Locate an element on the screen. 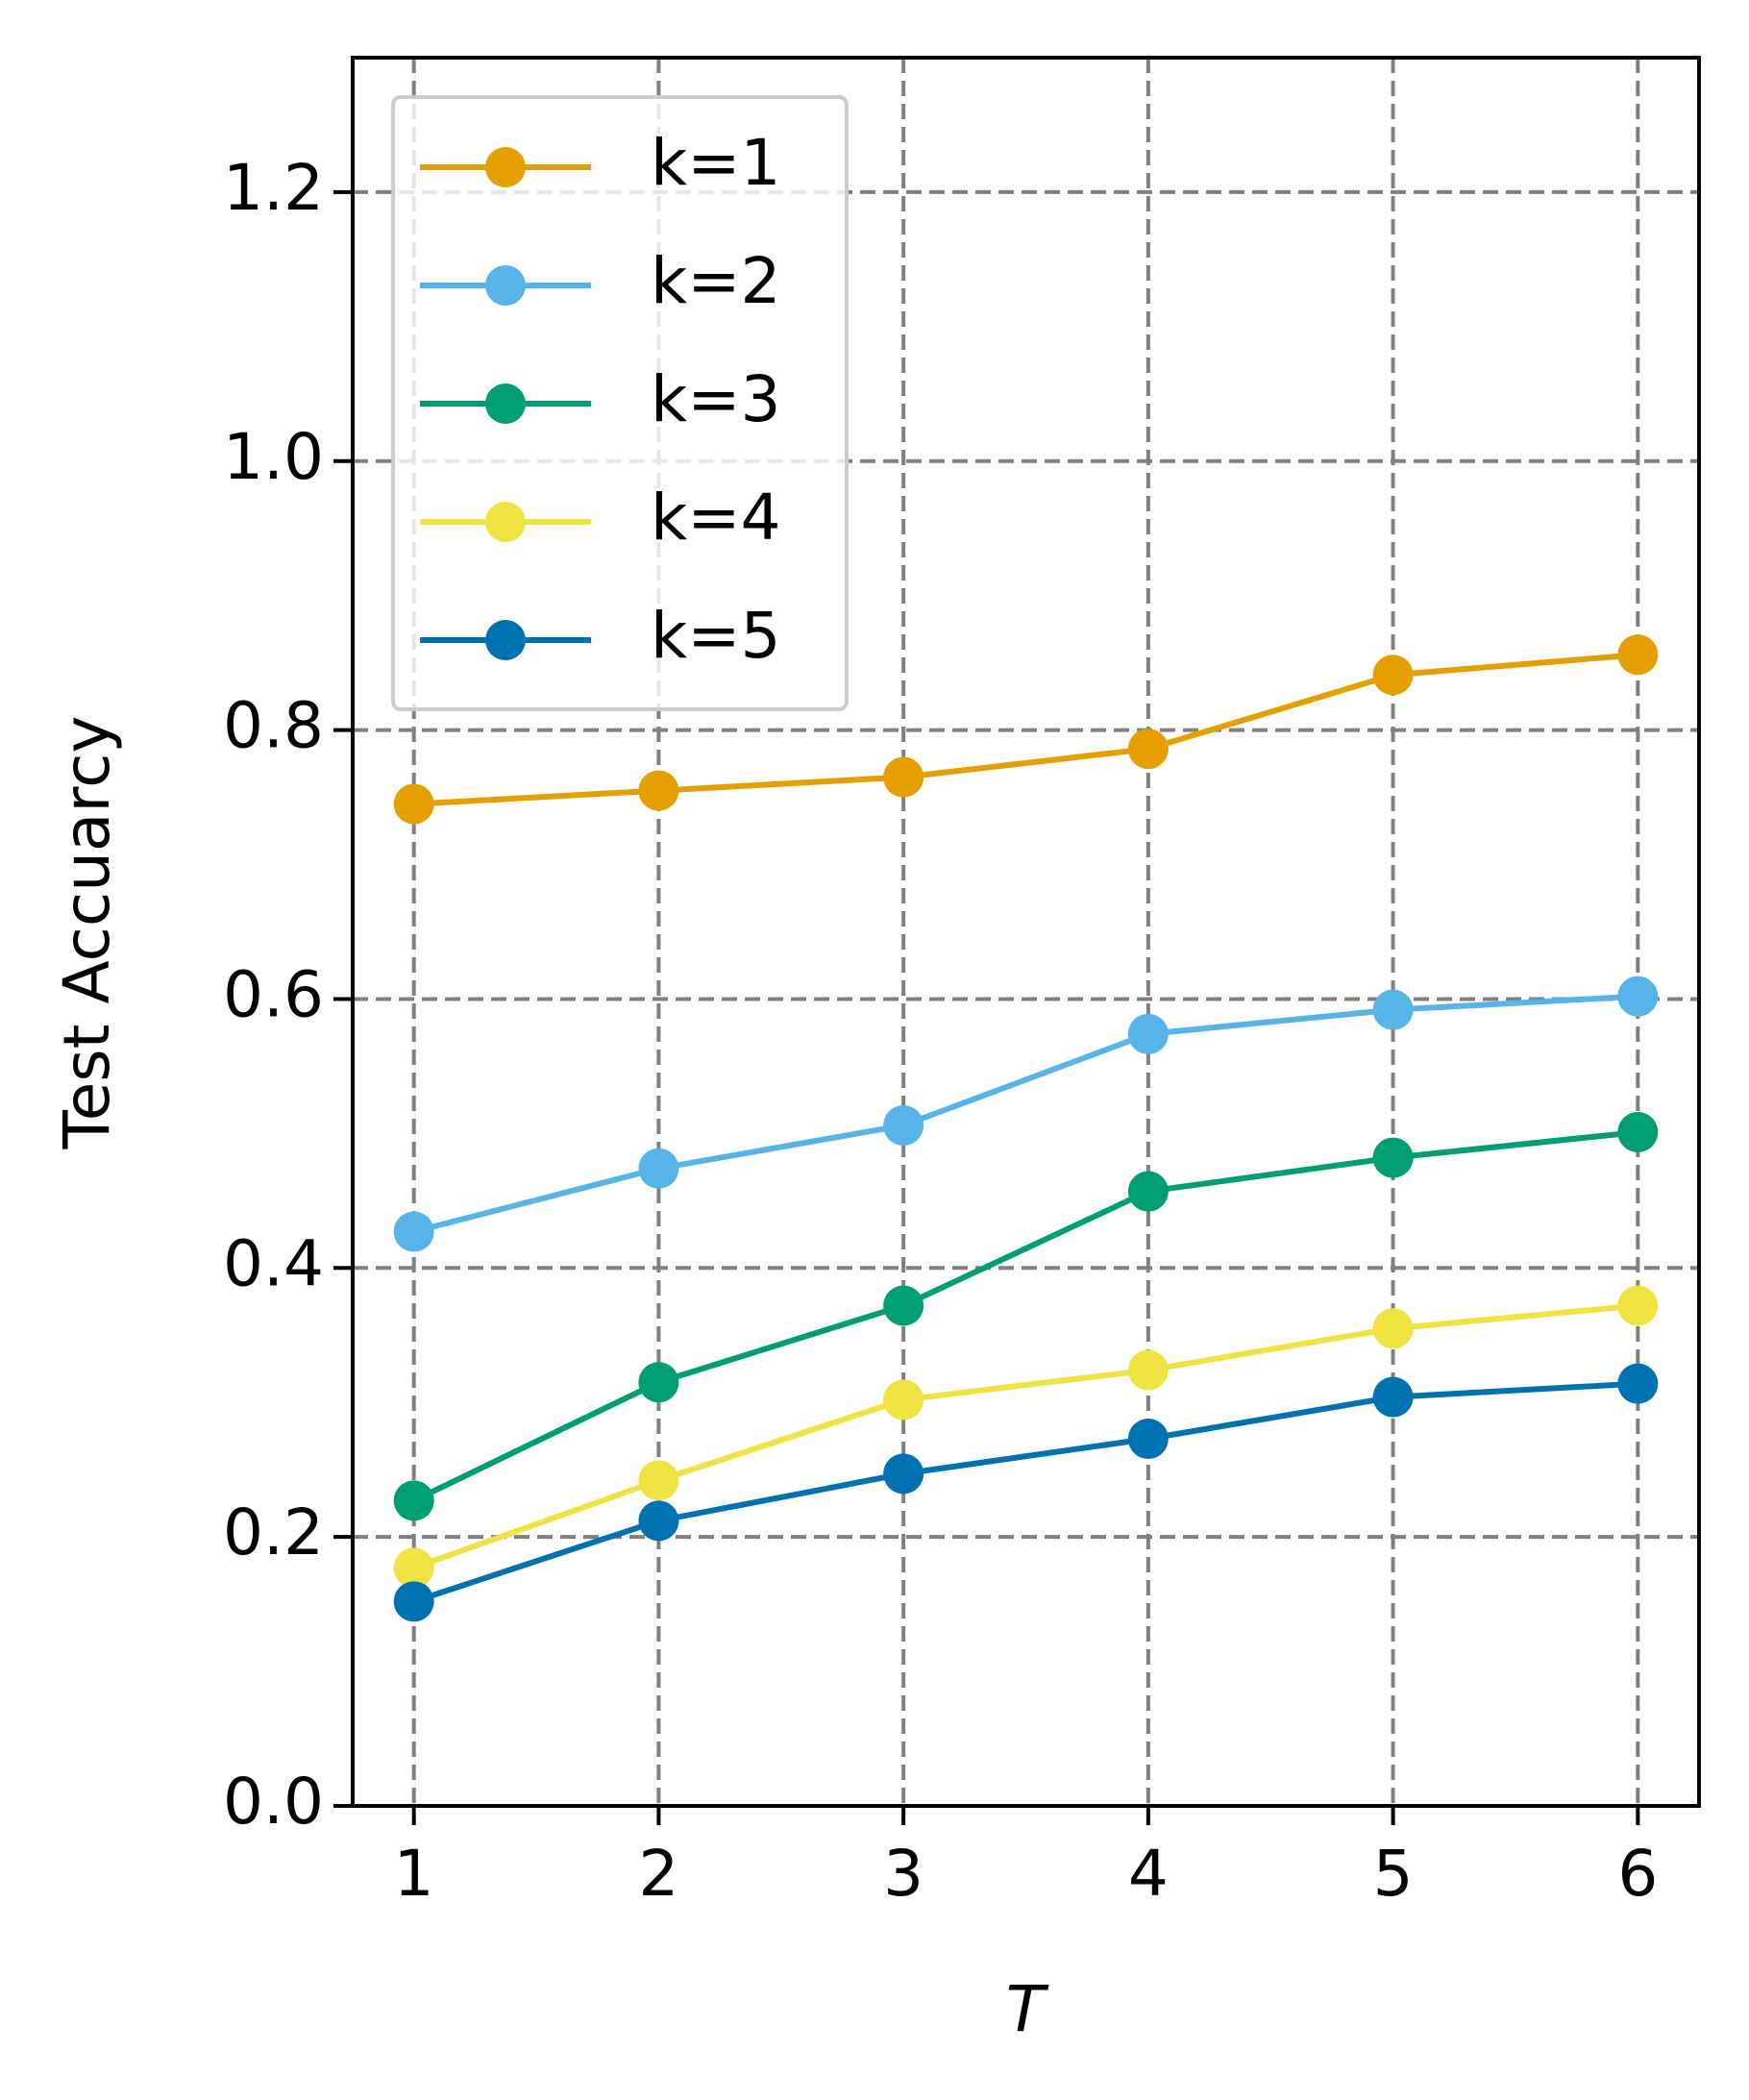 The height and width of the screenshot is (2100, 1749). legend: k=1 k=2 k=3 k=4 k=5 is located at coordinates (620, 403).